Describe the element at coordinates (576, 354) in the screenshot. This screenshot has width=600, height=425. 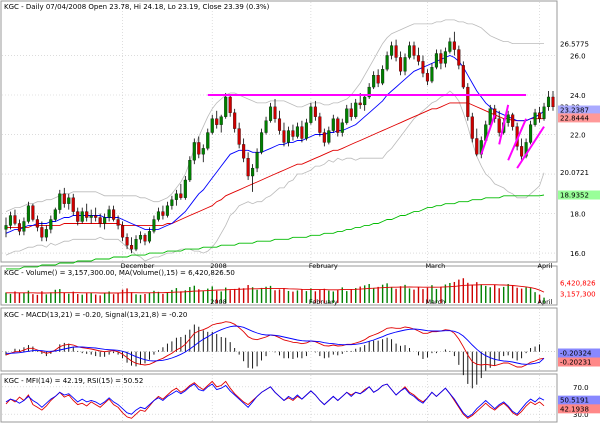
I see `macd-label-text: -0.20324` at that location.